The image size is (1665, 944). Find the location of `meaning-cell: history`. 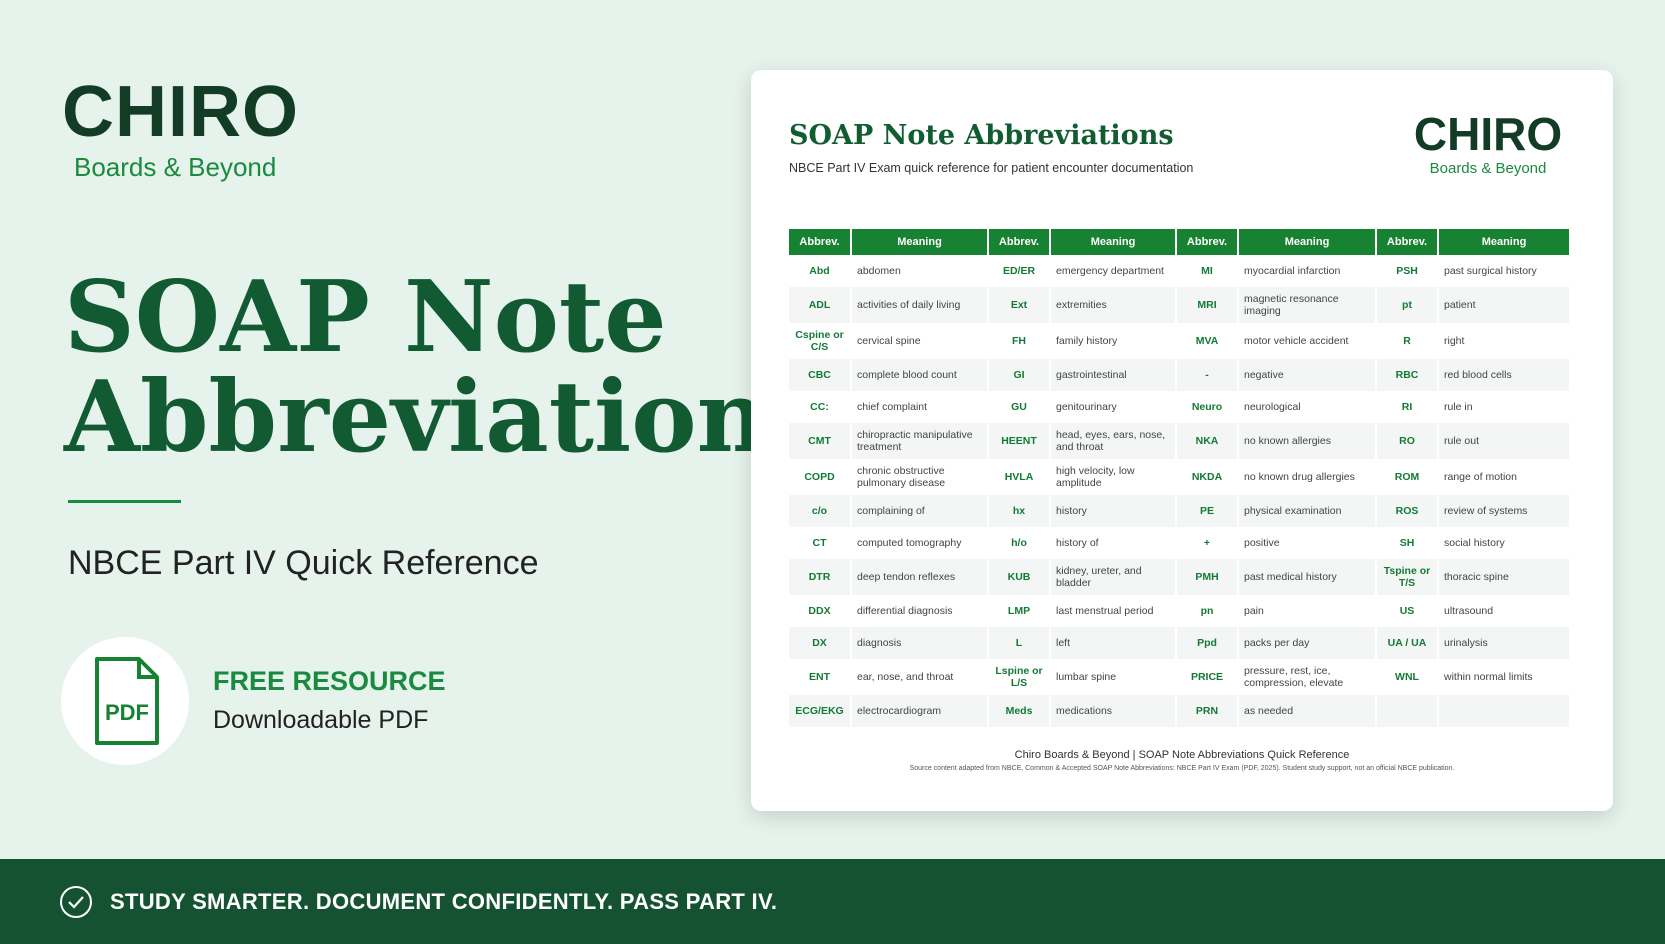

meaning-cell: history is located at coordinates (1113, 511).